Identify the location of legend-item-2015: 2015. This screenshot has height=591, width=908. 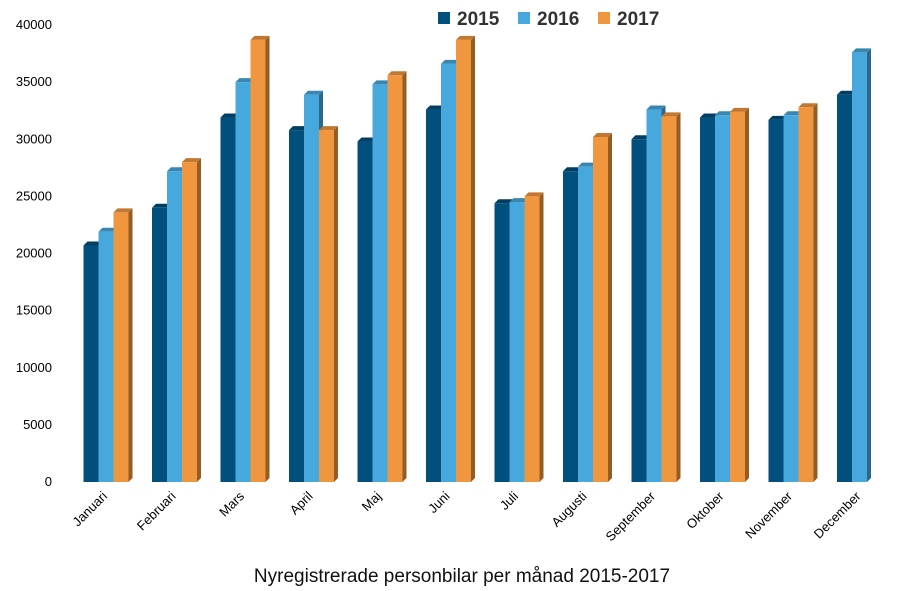
(469, 19).